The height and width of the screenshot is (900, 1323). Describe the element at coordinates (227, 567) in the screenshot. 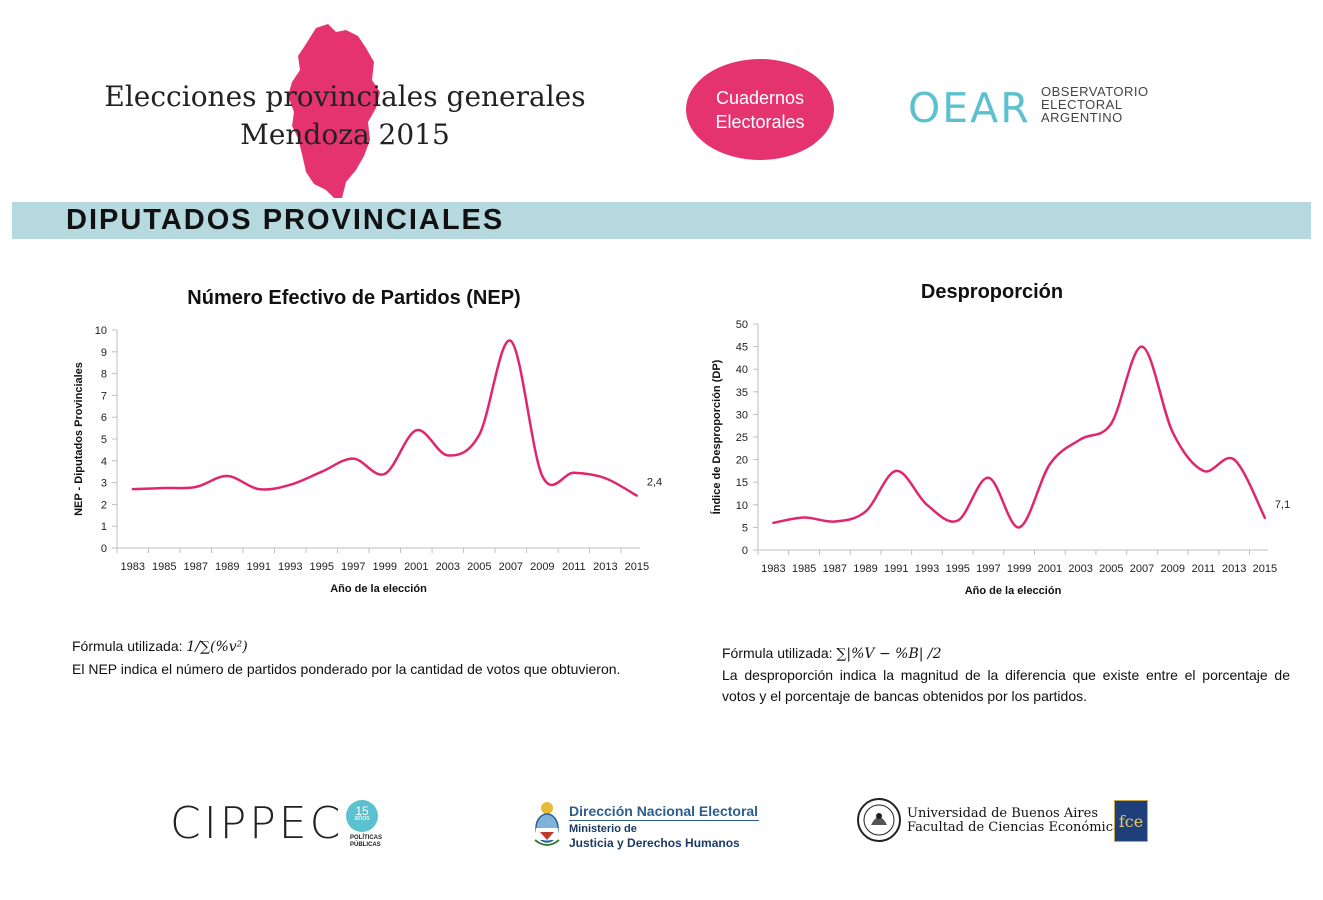

I see `nep-x-tick-label: 1989` at that location.